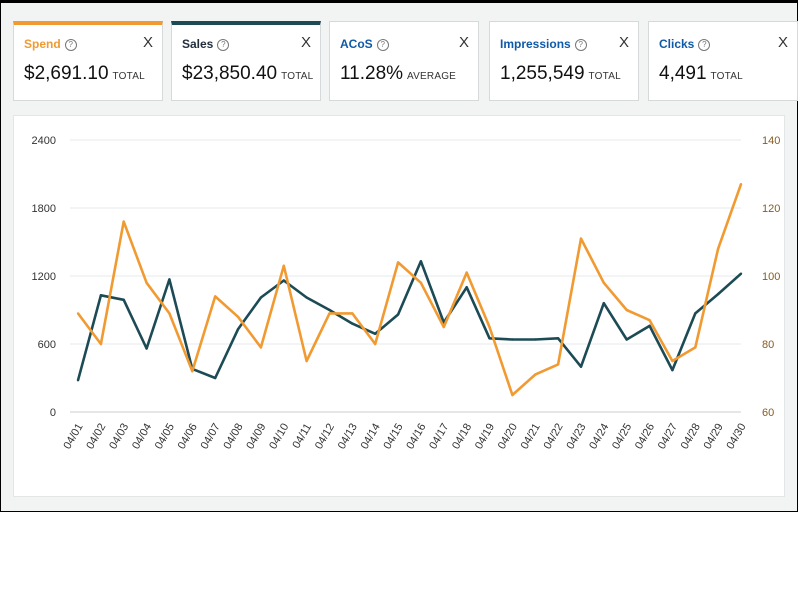 The width and height of the screenshot is (800, 600). I want to click on x-tick-label: 04/10, so click(279, 437).